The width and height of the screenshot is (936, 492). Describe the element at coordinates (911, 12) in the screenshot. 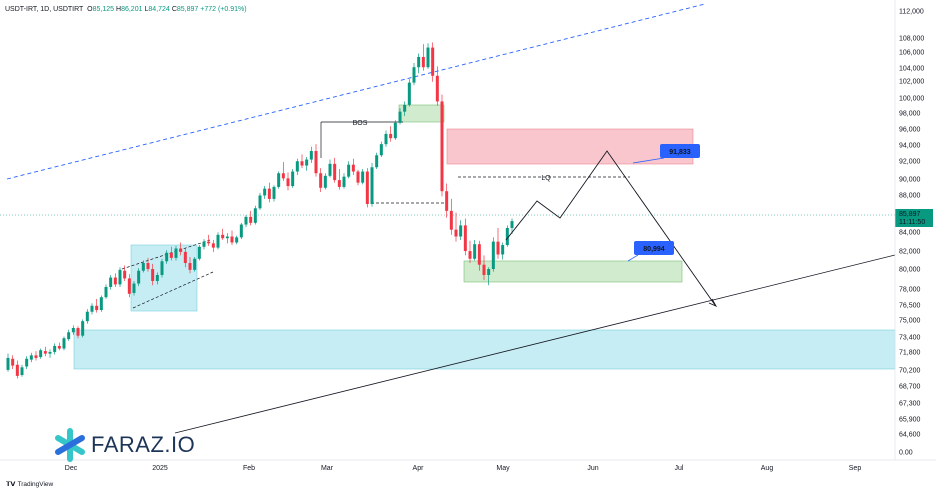

I see `y-tick-label: 112,000` at that location.